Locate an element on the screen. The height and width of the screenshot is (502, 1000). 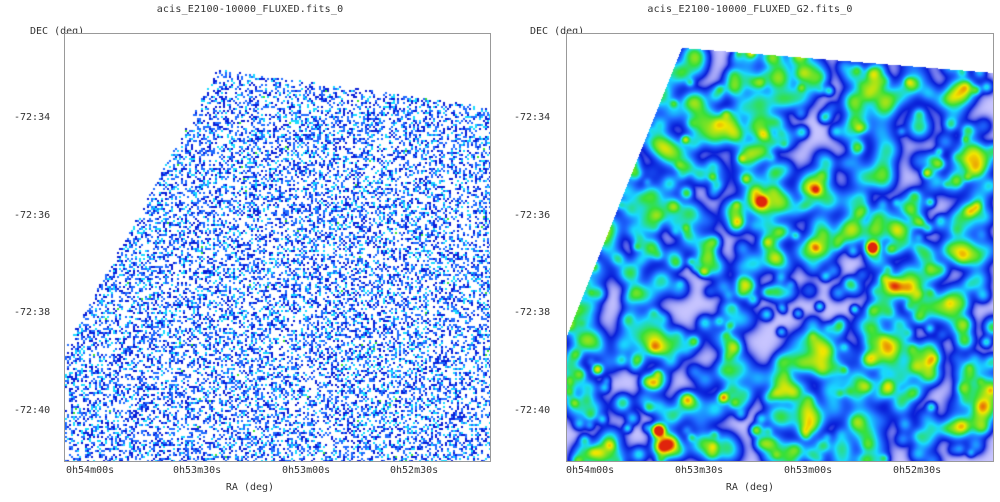
right-xtick-4: 0h52m30s is located at coordinates (917, 470).